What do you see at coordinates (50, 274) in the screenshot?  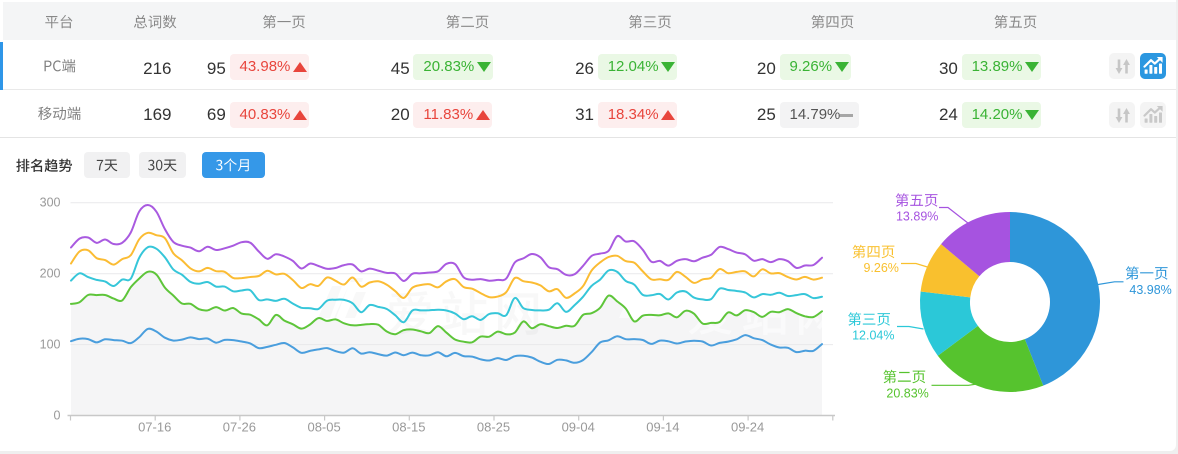 I see `svg-text: 200` at bounding box center [50, 274].